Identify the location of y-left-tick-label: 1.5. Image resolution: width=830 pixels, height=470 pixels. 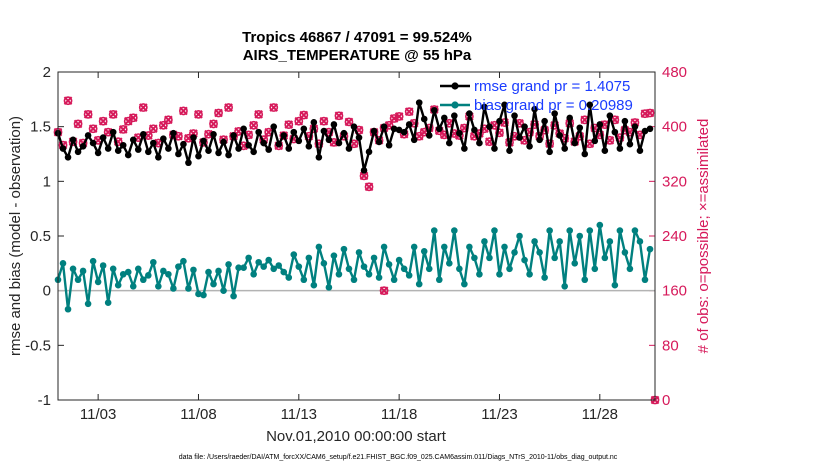
(40, 127).